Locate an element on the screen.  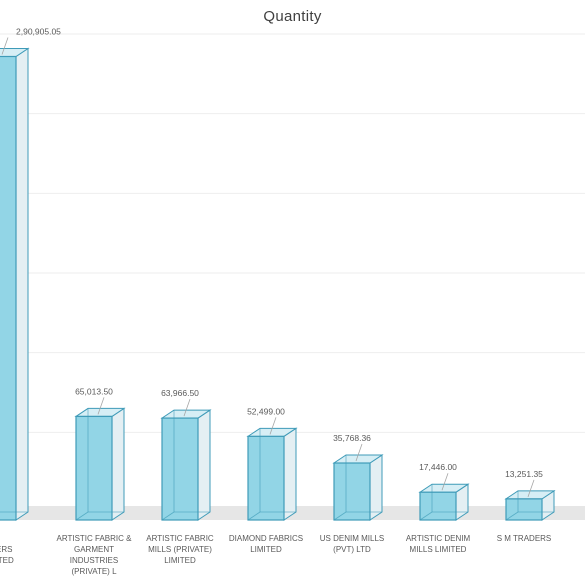
category-label: LINERS LIMITED is located at coordinates (7, 555).